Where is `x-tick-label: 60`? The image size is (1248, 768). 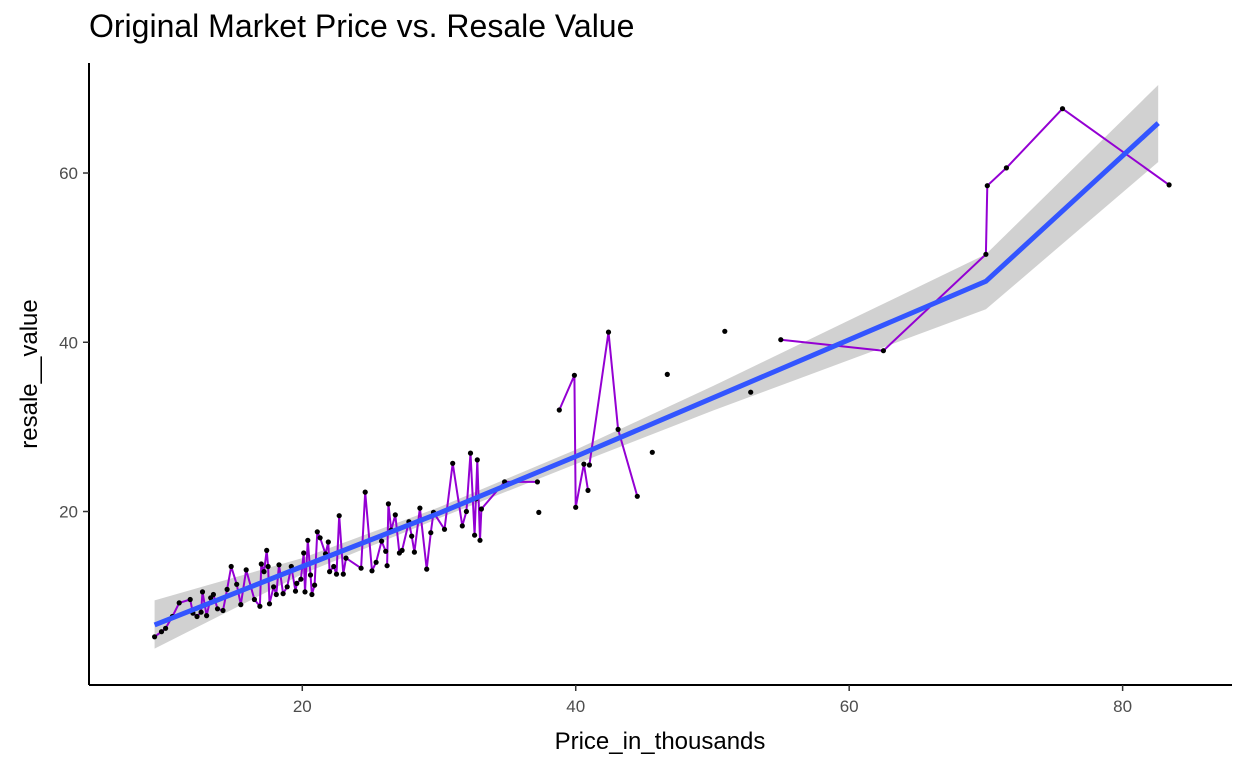 x-tick-label: 60 is located at coordinates (849, 706).